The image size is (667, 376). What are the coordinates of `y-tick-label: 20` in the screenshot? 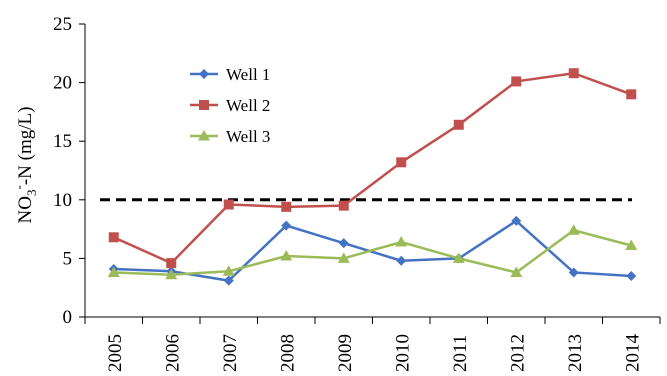 It's located at (62, 83).